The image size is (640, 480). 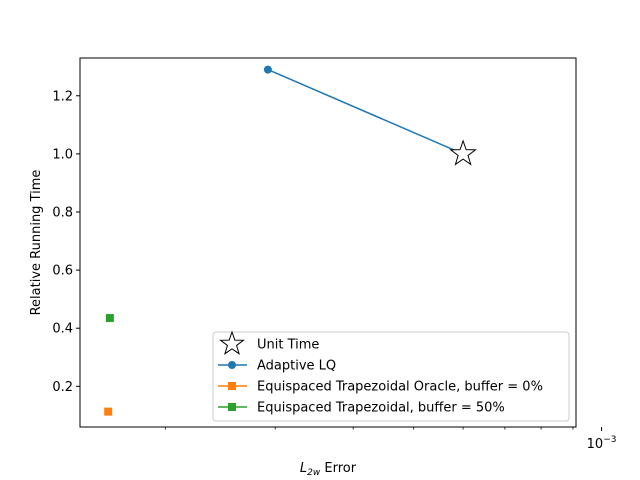 What do you see at coordinates (303, 468) in the screenshot?
I see `x-axis-label-l: L` at bounding box center [303, 468].